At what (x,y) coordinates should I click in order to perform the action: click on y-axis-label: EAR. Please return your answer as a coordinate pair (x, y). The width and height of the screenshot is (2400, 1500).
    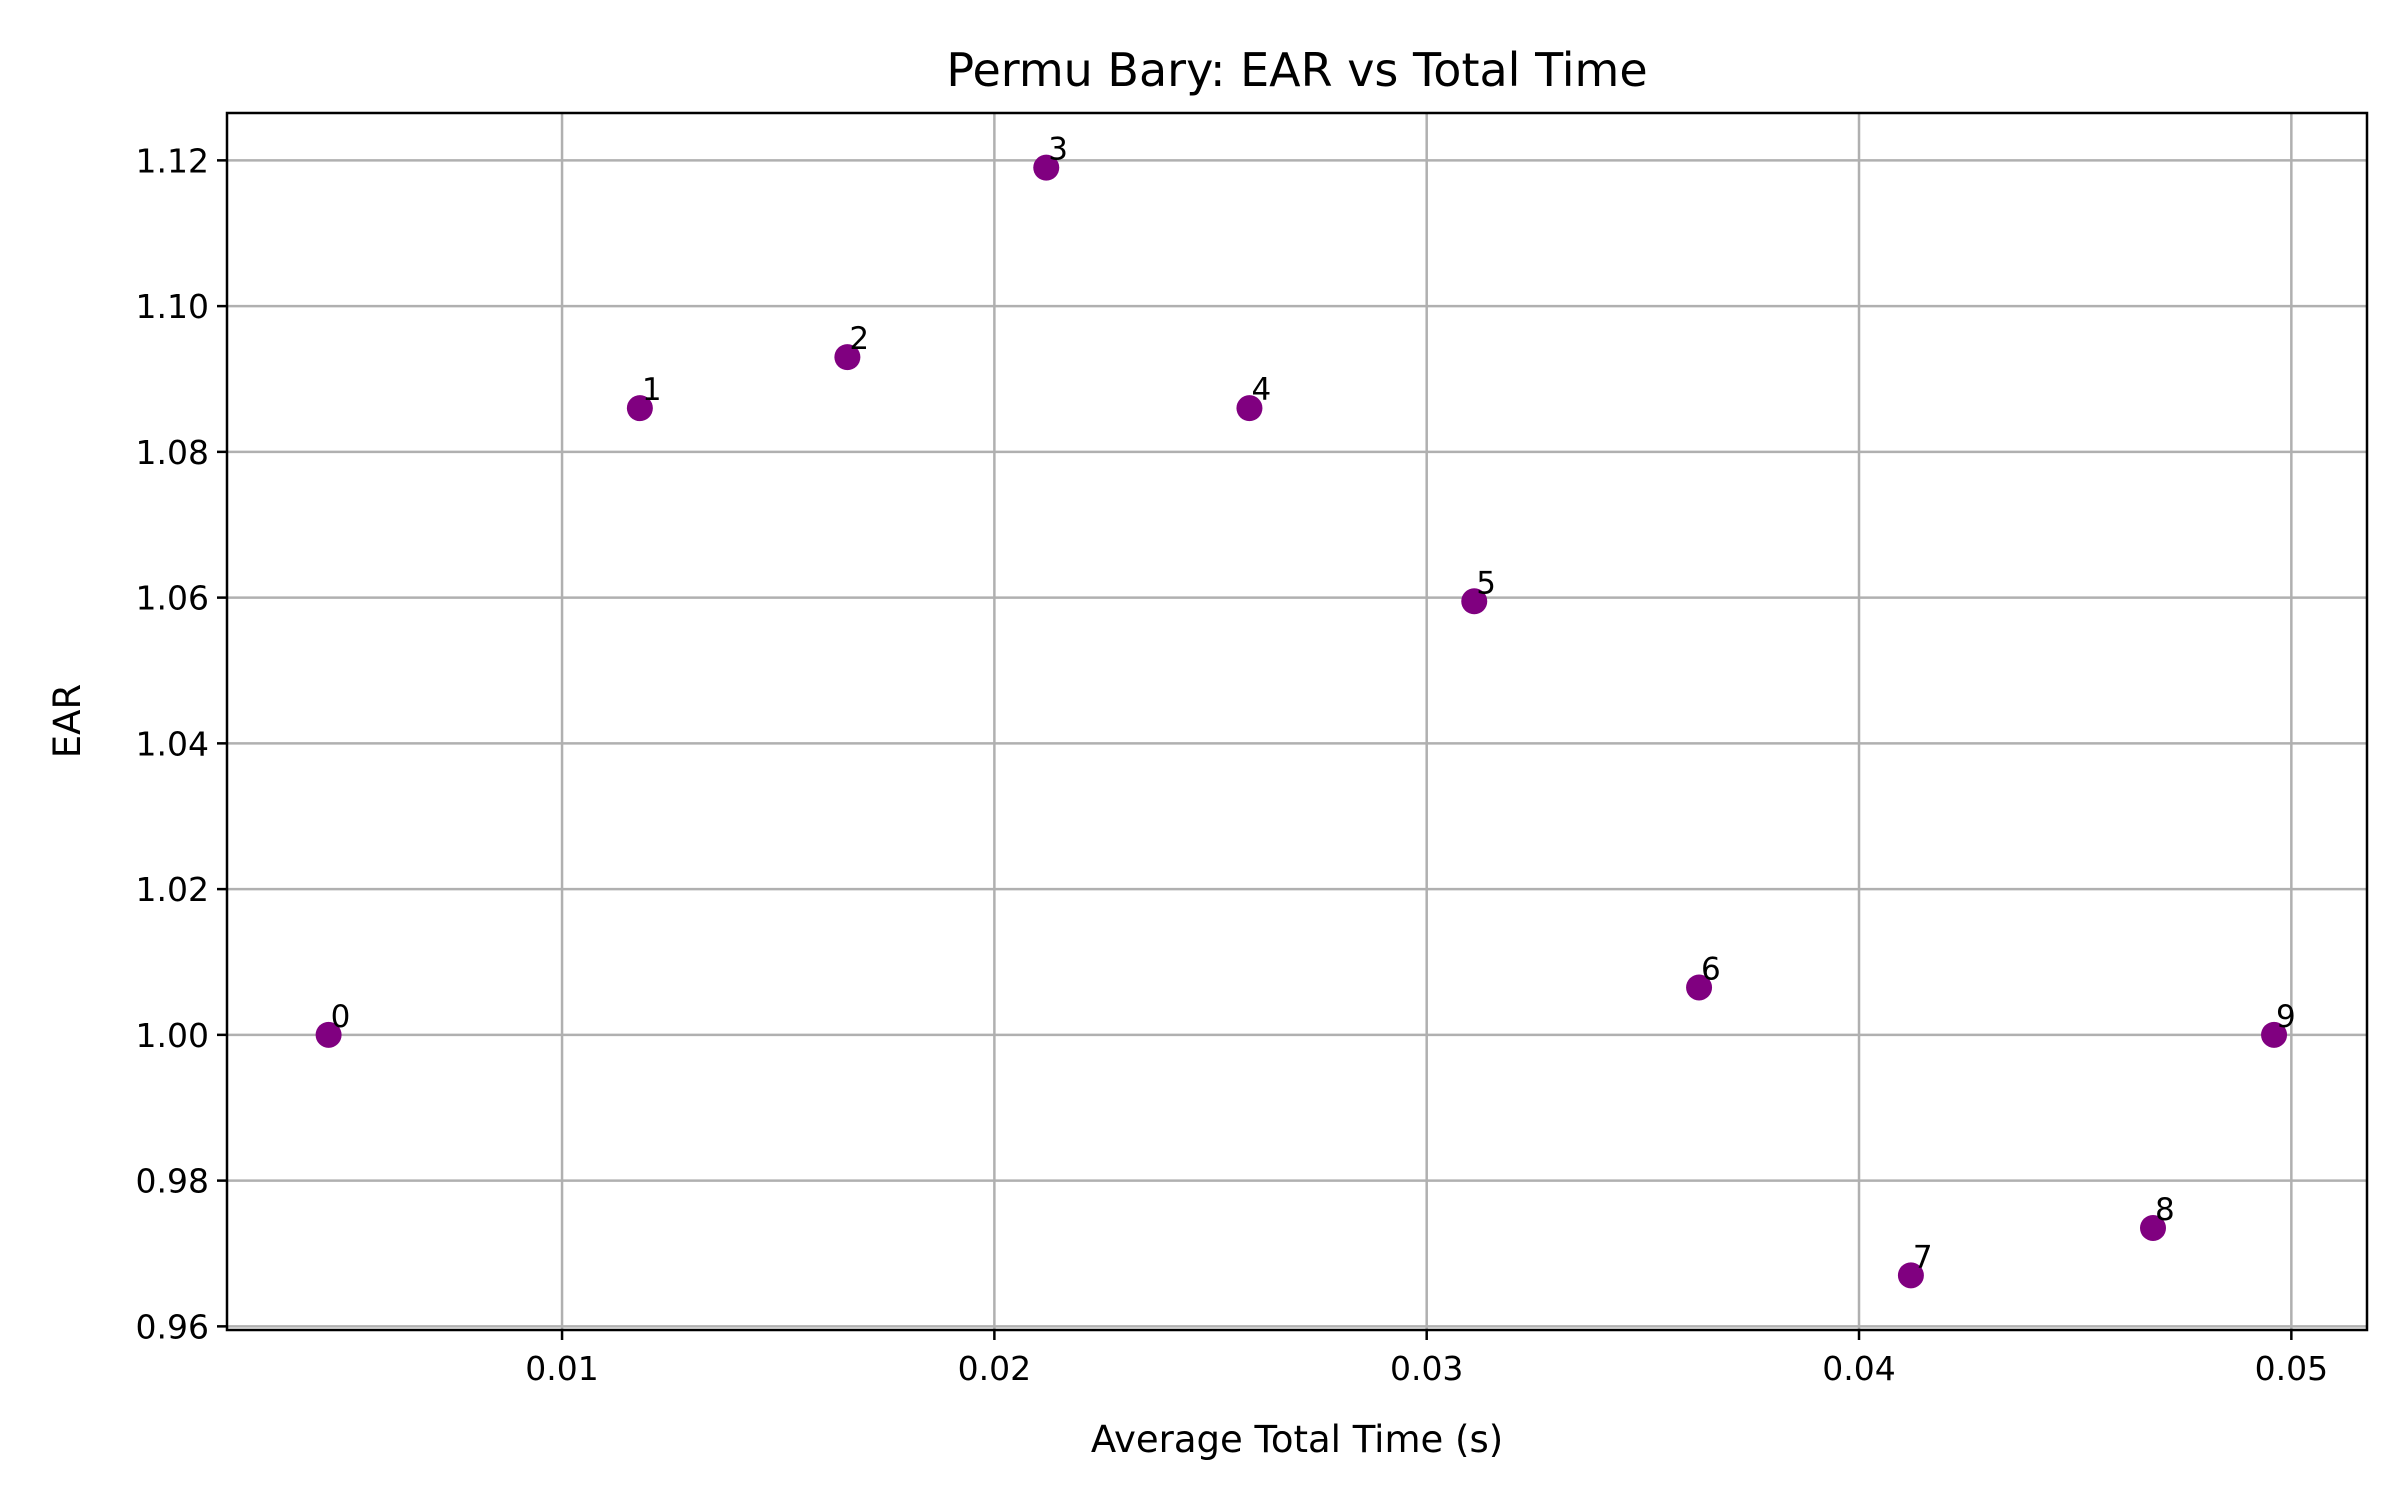
    Looking at the image, I should click on (67, 721).